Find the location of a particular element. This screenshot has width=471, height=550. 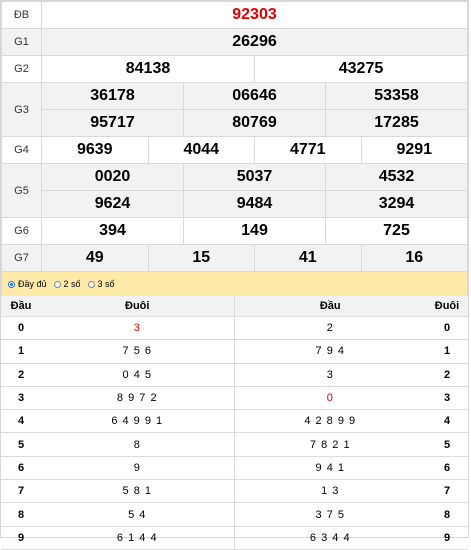

prize-row-g1: G1 26296 is located at coordinates (234, 42).